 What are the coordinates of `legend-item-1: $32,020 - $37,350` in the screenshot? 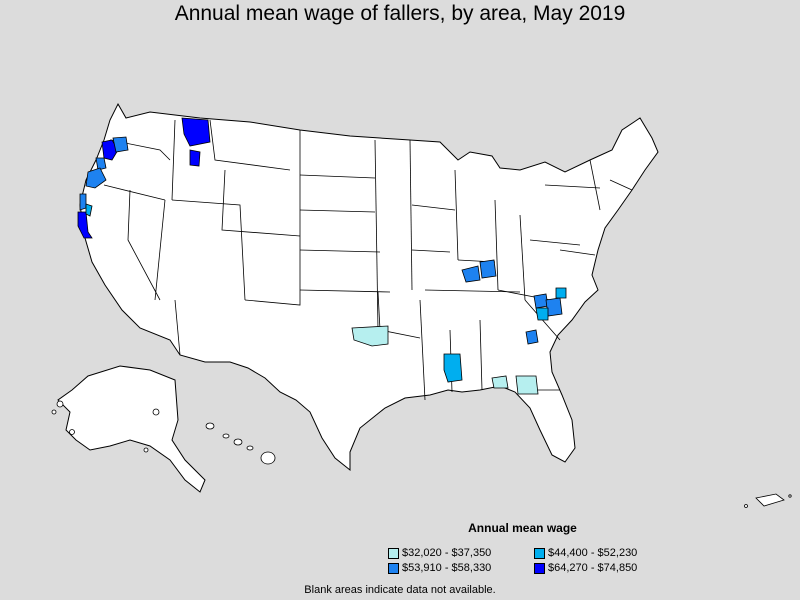 It's located at (439, 553).